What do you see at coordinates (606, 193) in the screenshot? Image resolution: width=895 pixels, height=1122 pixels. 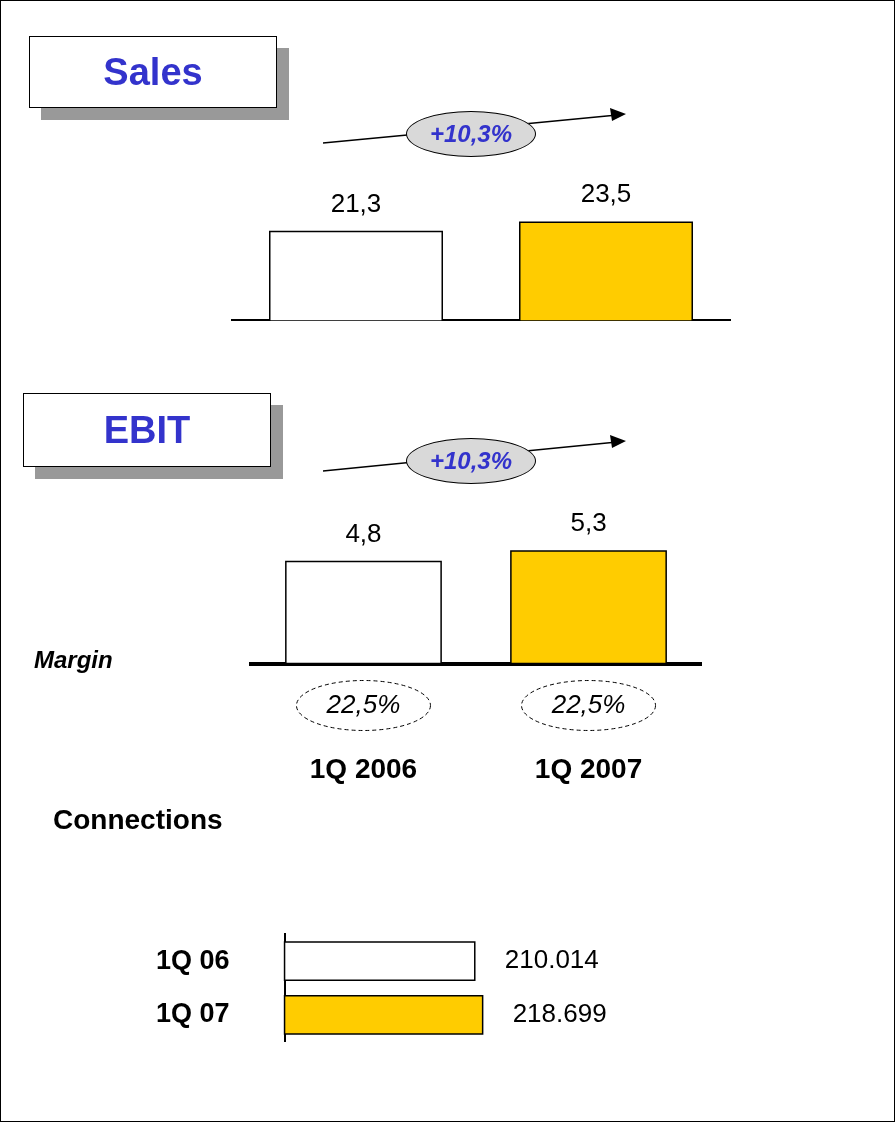 I see `data-label: 23,5` at bounding box center [606, 193].